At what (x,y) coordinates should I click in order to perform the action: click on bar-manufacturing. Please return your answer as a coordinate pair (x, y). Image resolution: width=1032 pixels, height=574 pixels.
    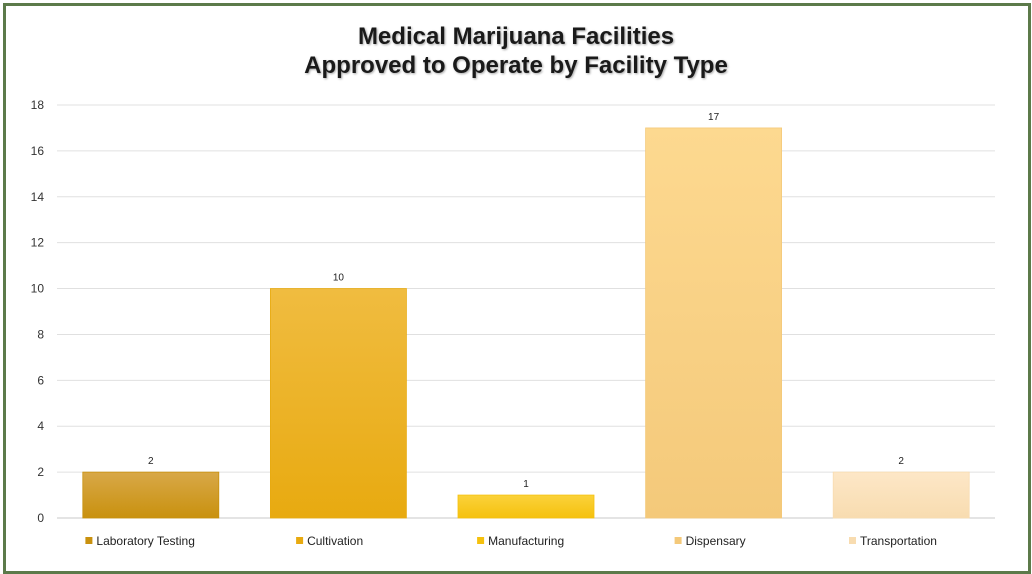
    Looking at the image, I should click on (526, 506).